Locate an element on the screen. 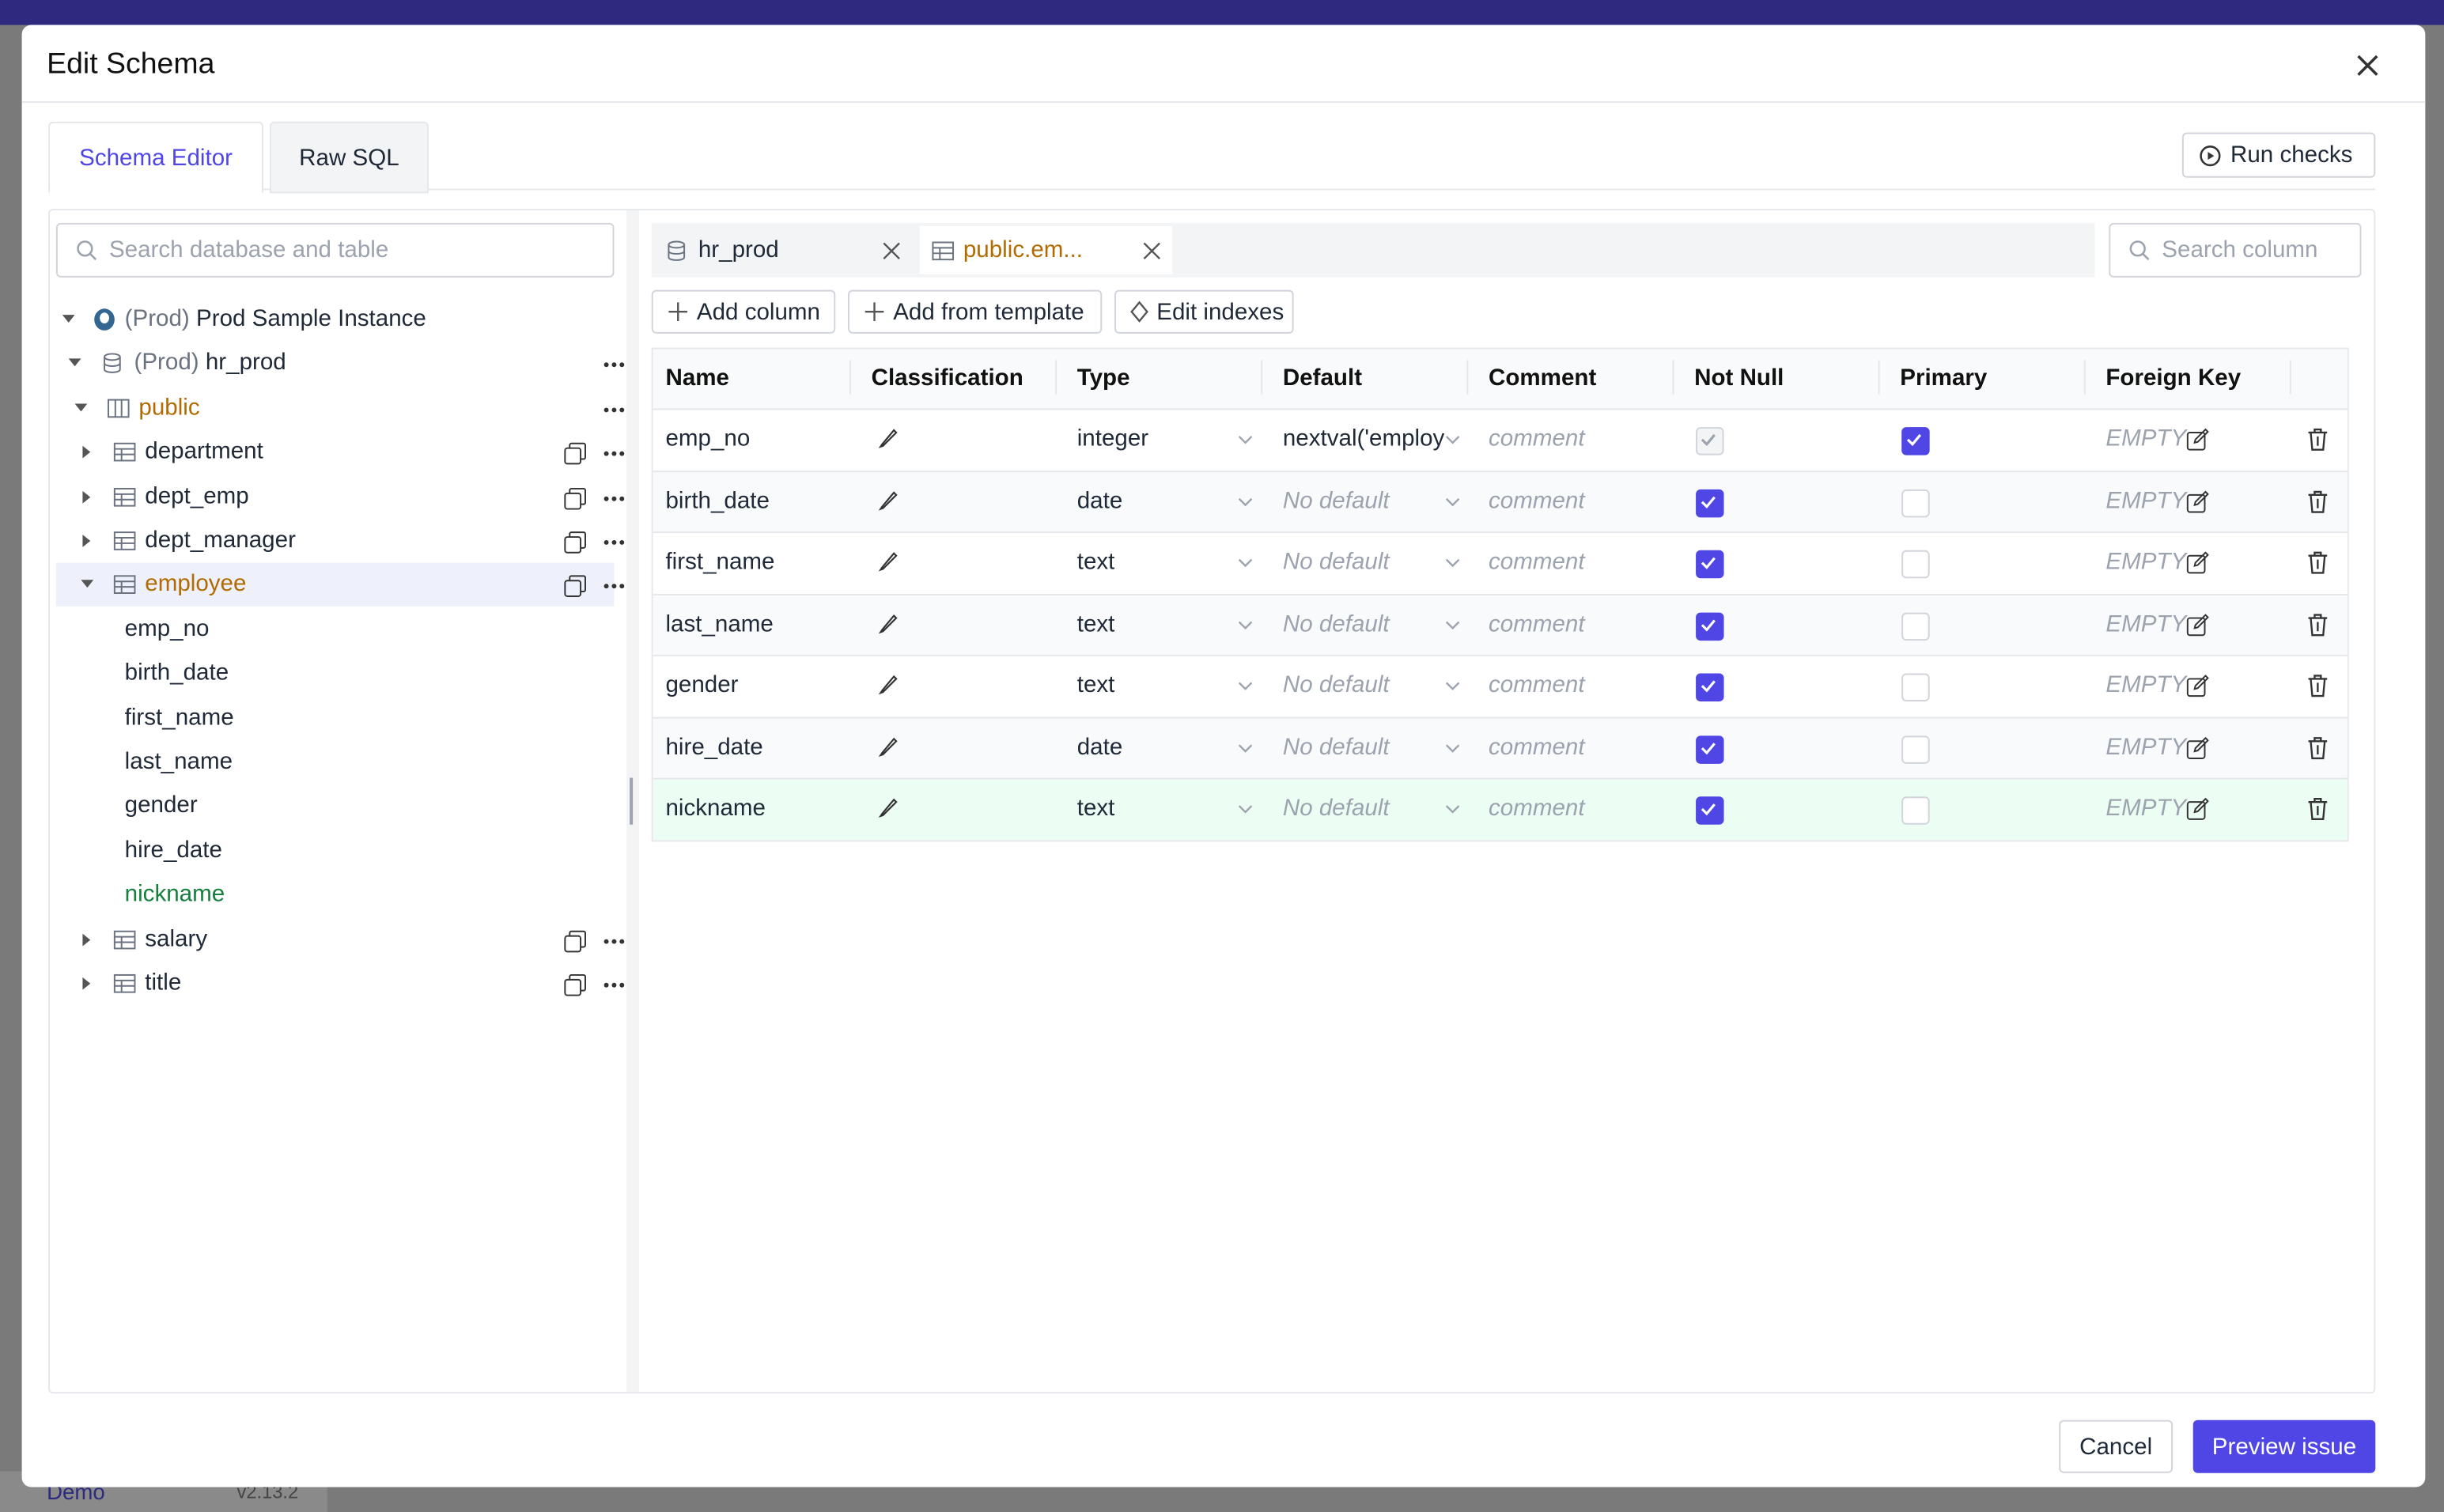 This screenshot has width=2444, height=1512. tree-node: employee is located at coordinates (340, 585).